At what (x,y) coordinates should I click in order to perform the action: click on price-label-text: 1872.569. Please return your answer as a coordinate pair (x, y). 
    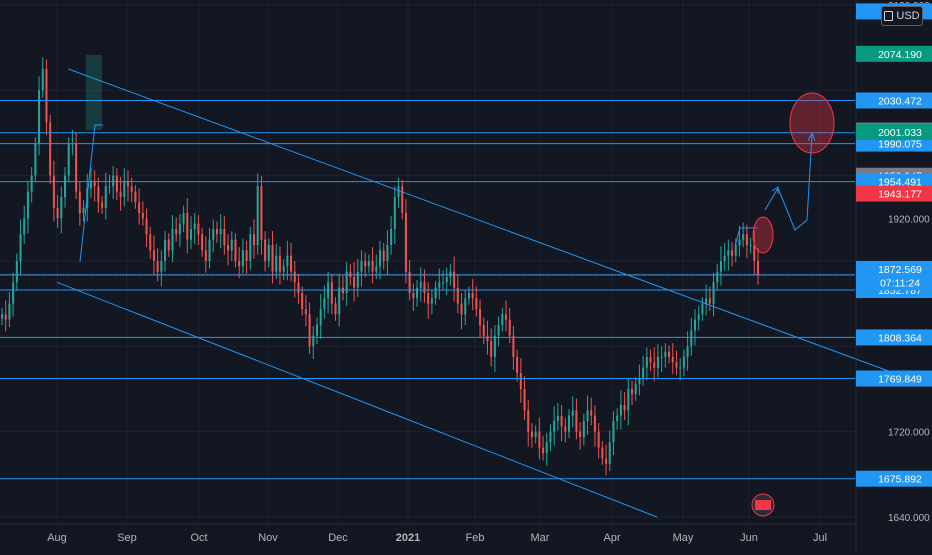
    Looking at the image, I should click on (900, 270).